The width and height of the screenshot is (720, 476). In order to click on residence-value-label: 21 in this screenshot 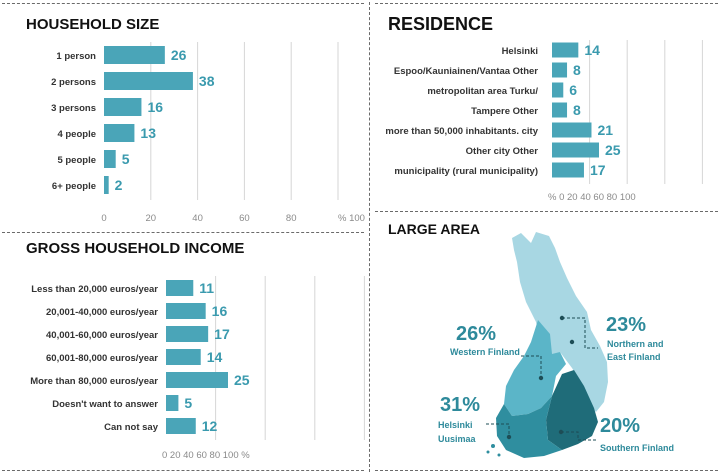, I will do `click(605, 130)`.